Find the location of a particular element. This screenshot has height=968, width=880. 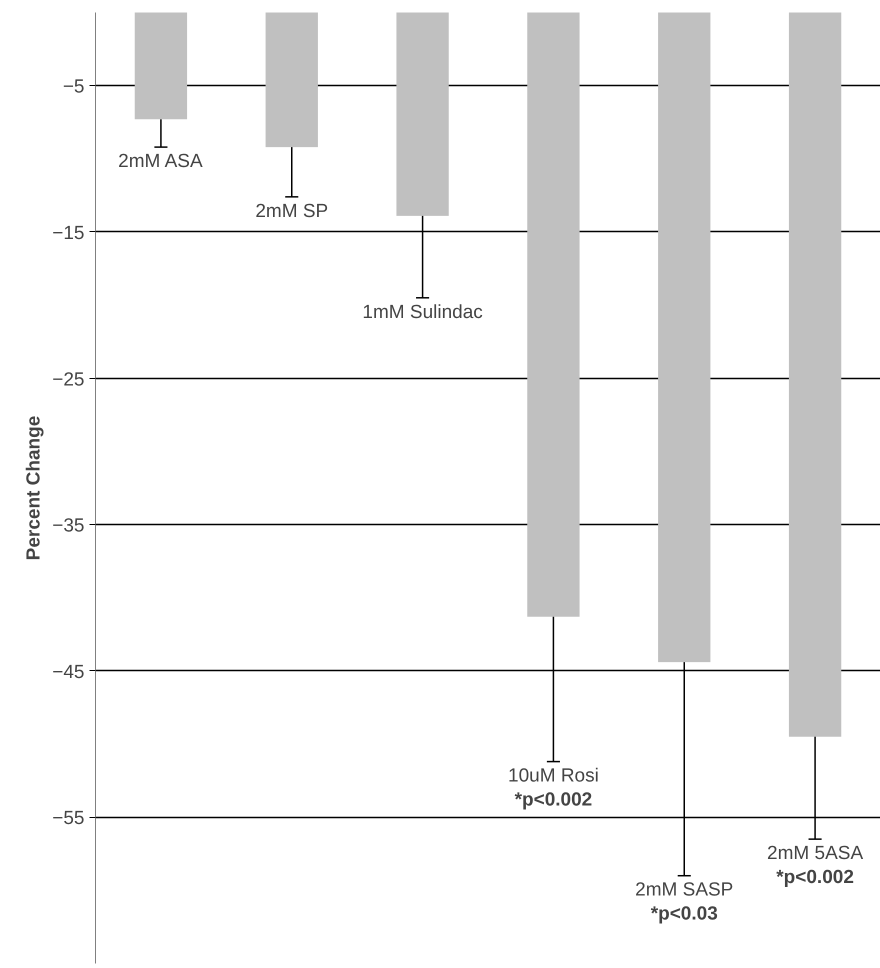

x-tick-label: 10uM Rosi is located at coordinates (553, 776).